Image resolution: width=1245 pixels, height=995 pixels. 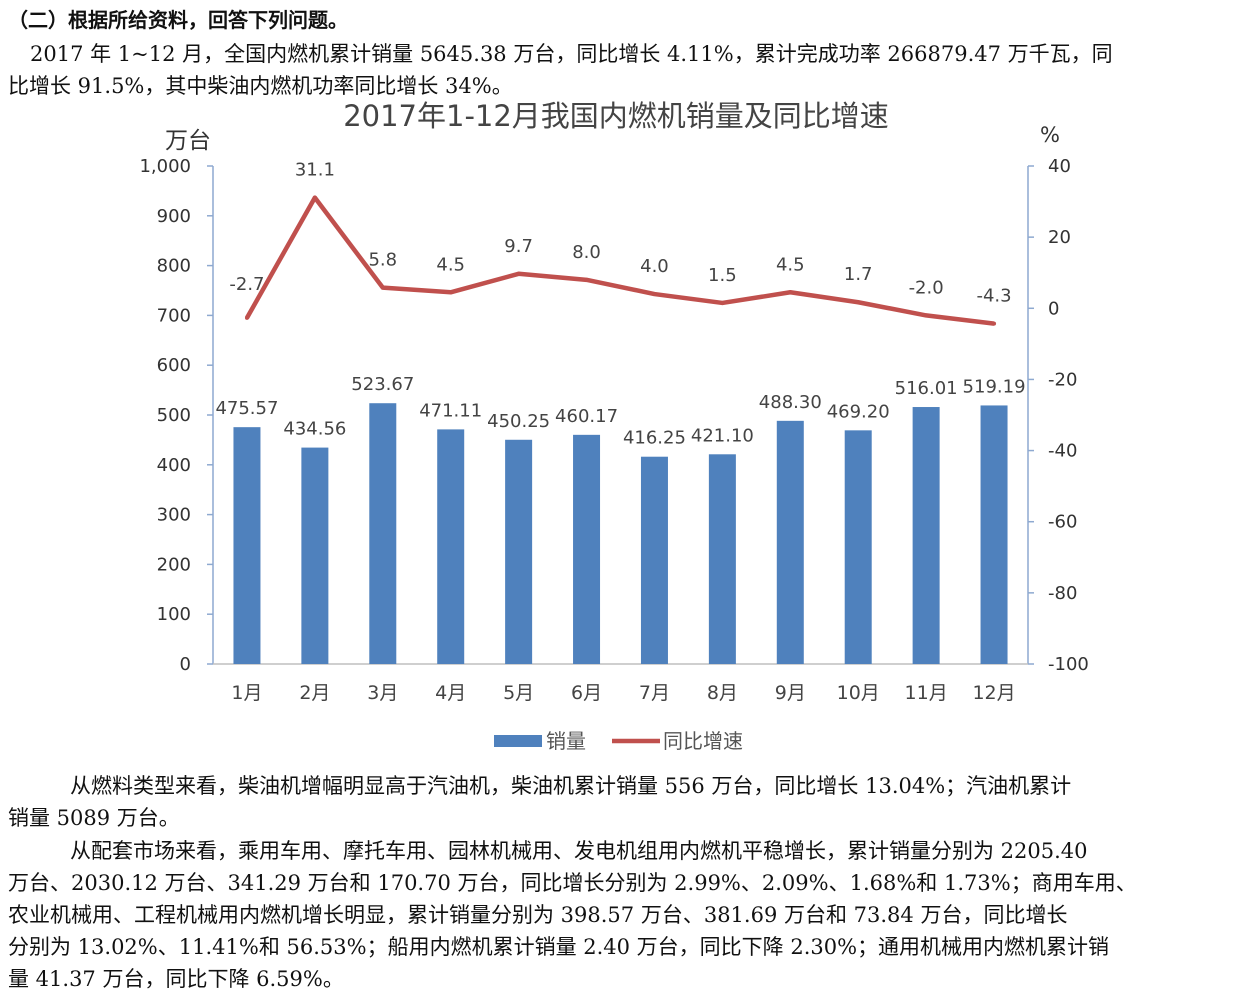 I want to click on x-tick-label: 9月, so click(x=790, y=693).